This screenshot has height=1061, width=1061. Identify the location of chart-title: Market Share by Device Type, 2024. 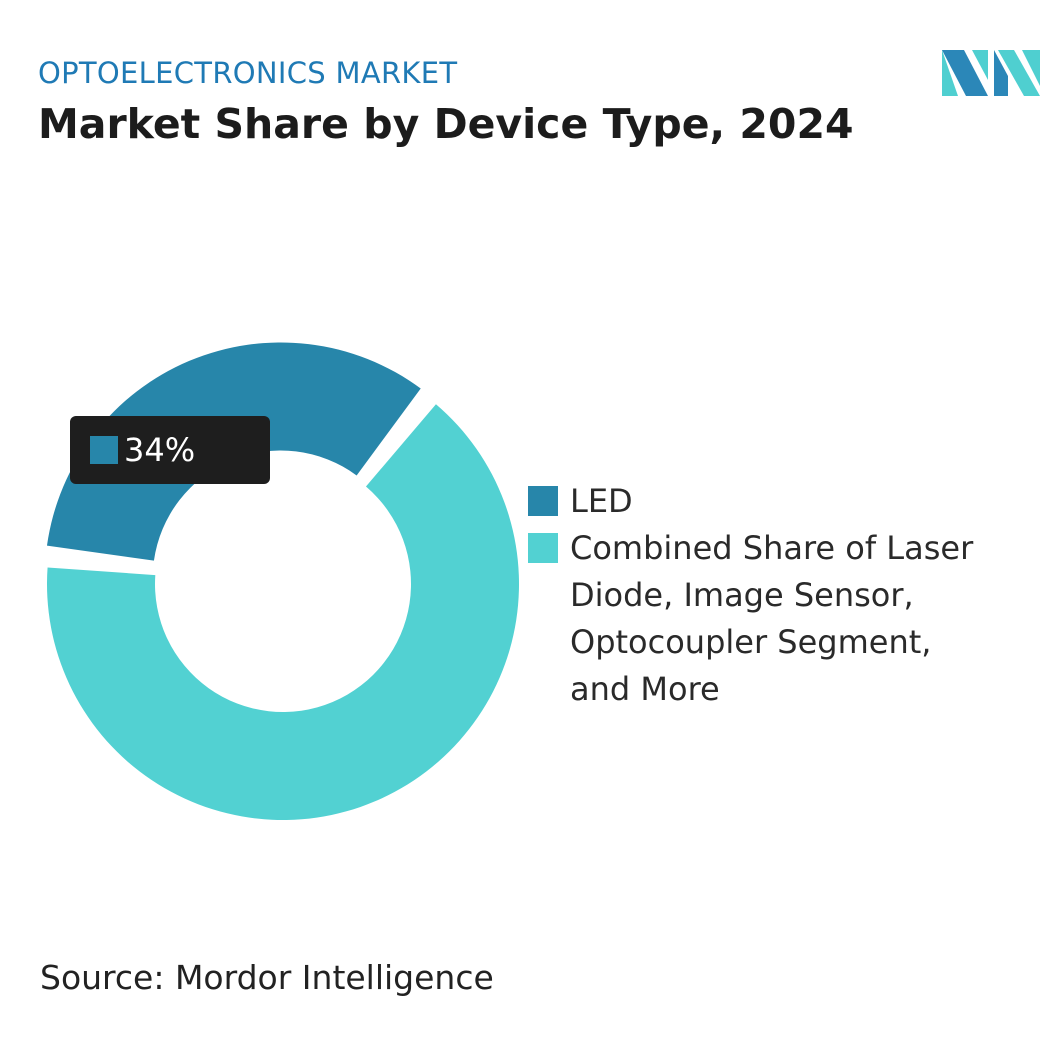
(446, 124).